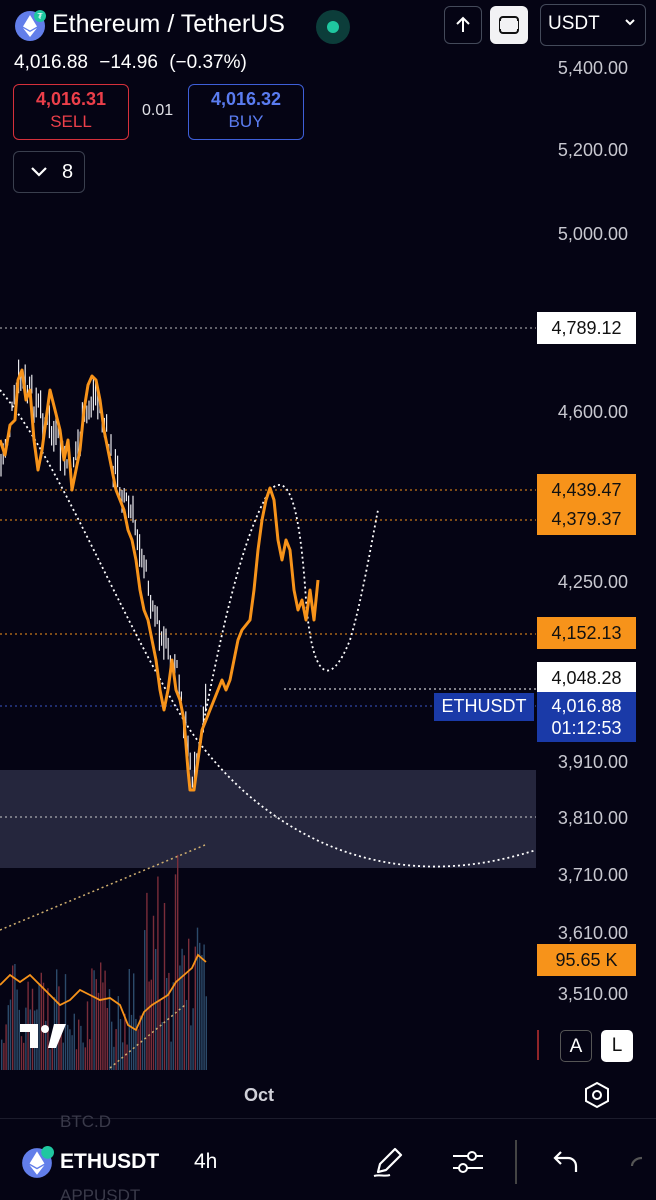 This screenshot has height=1200, width=656. What do you see at coordinates (246, 121) in the screenshot?
I see `buy-label: BUY` at bounding box center [246, 121].